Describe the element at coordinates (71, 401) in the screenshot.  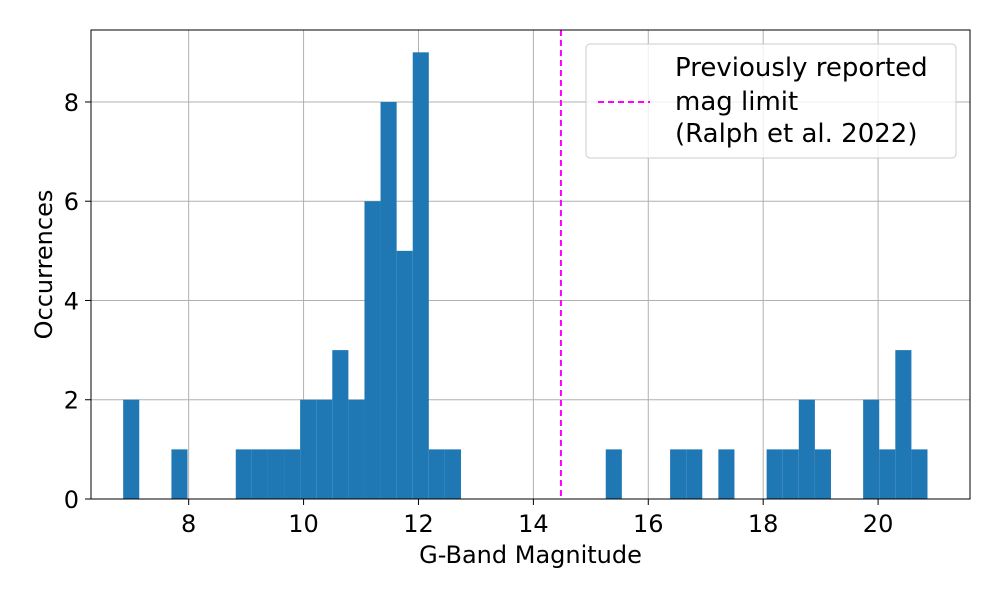
I see `y-tick-label: 2` at that location.